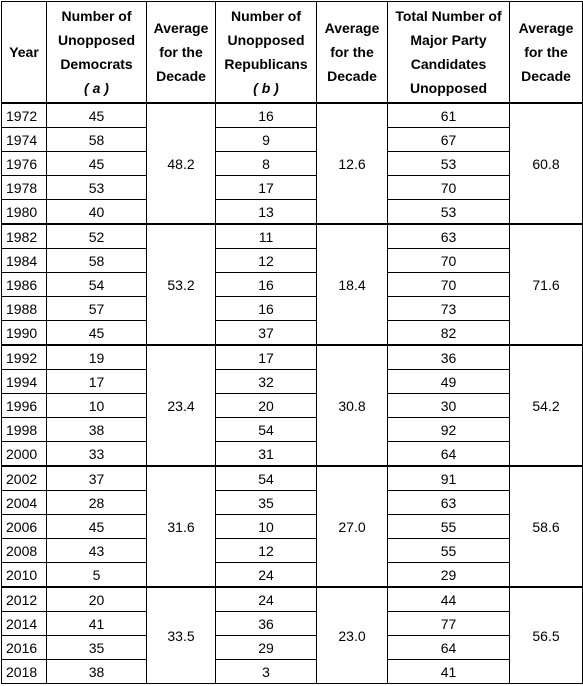 This screenshot has width=583, height=686. I want to click on average-cell: 54.2, so click(546, 405).